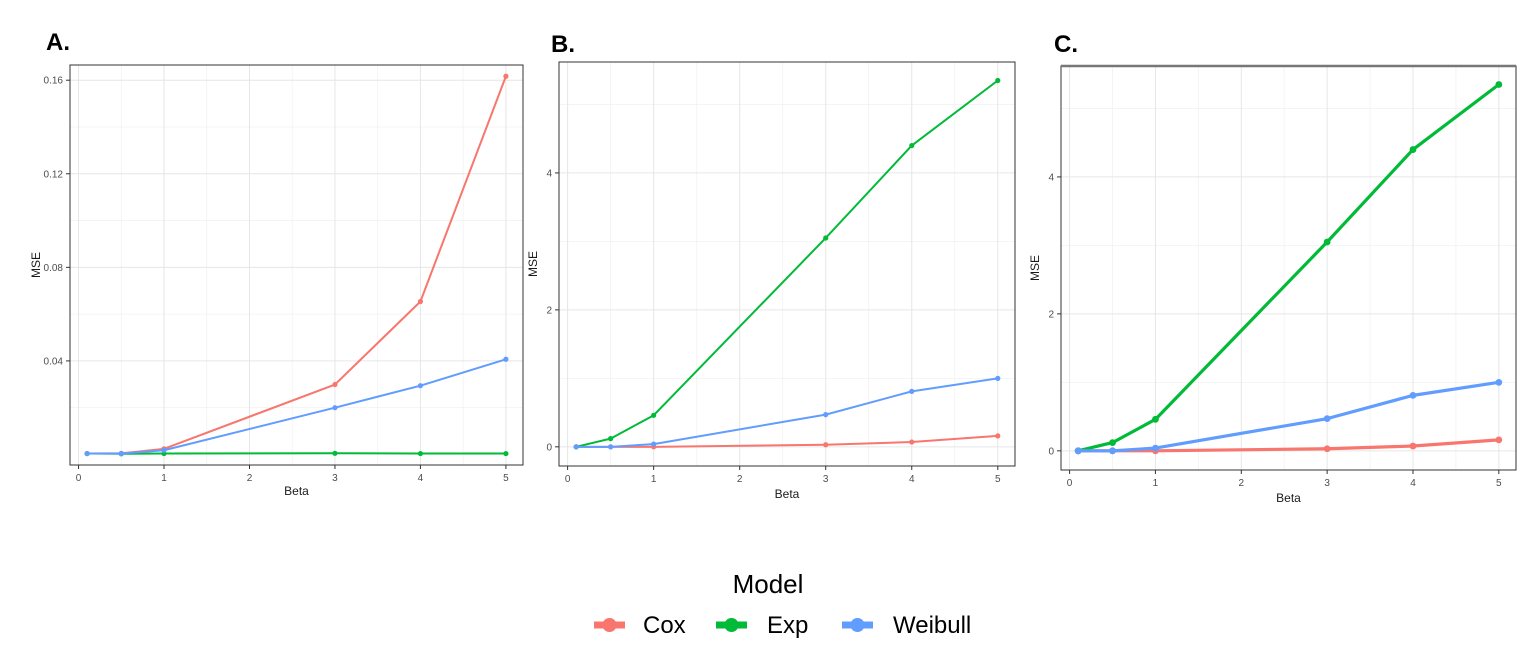 This screenshot has height=667, width=1531. What do you see at coordinates (506, 478) in the screenshot?
I see `panel-a-x-tick-label: 5` at bounding box center [506, 478].